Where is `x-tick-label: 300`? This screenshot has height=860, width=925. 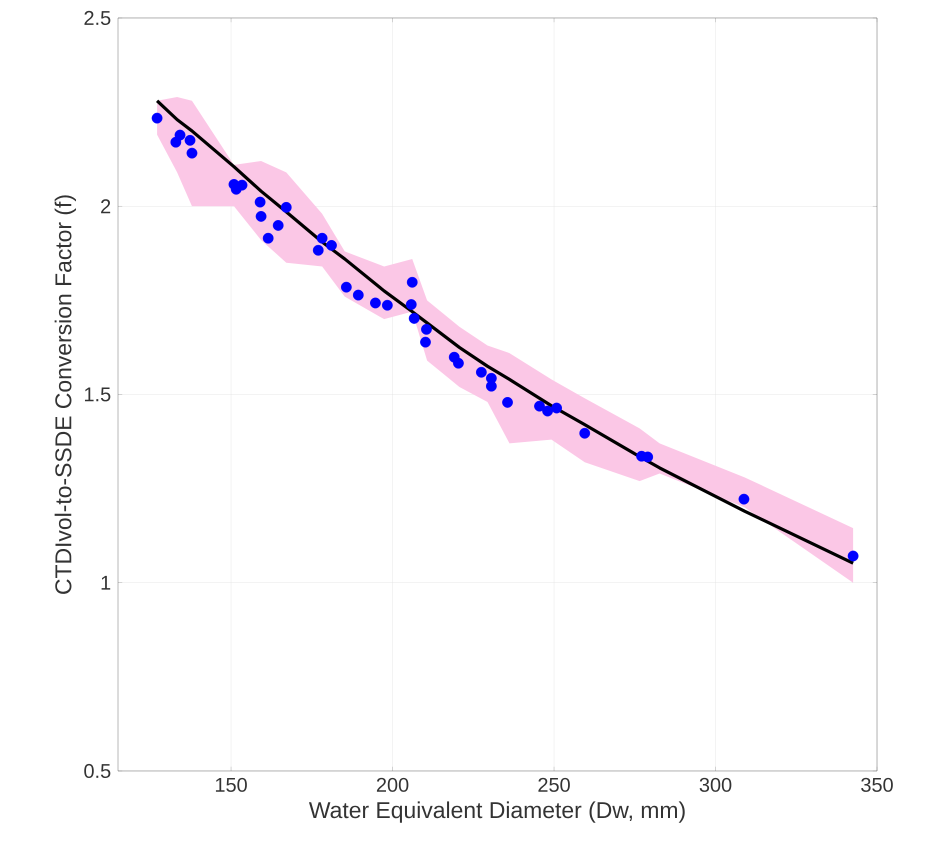 x-tick-label: 300 is located at coordinates (716, 785).